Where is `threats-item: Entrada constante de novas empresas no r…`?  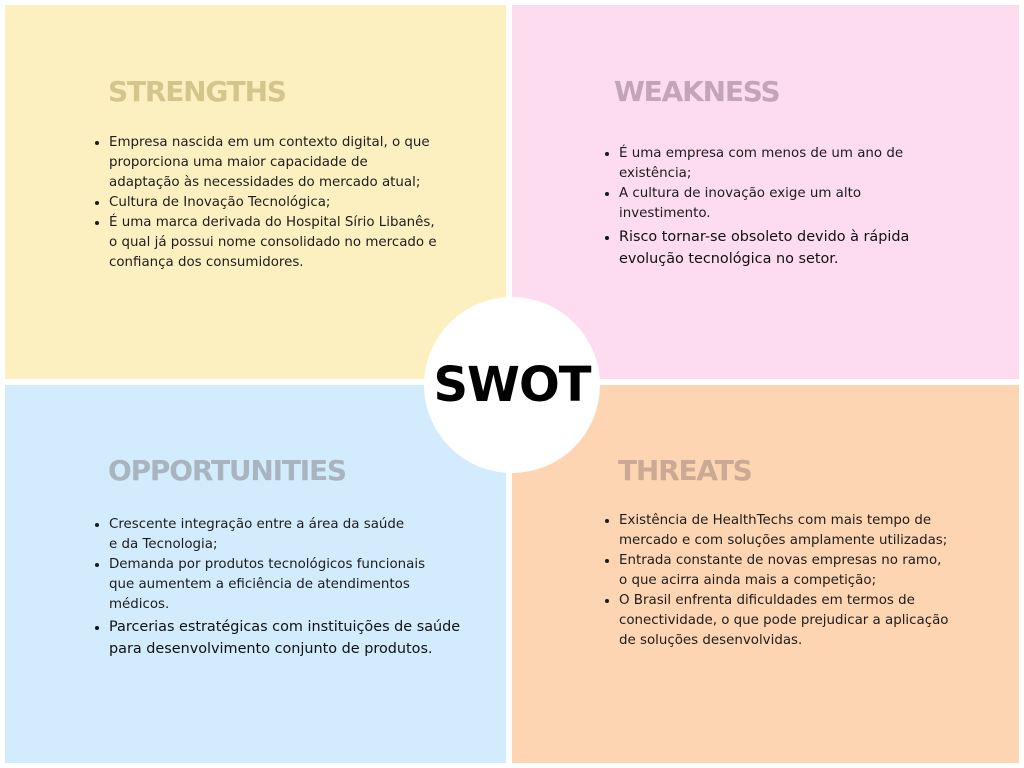
threats-item: Entrada constante de novas empresas no r… is located at coordinates (786, 571).